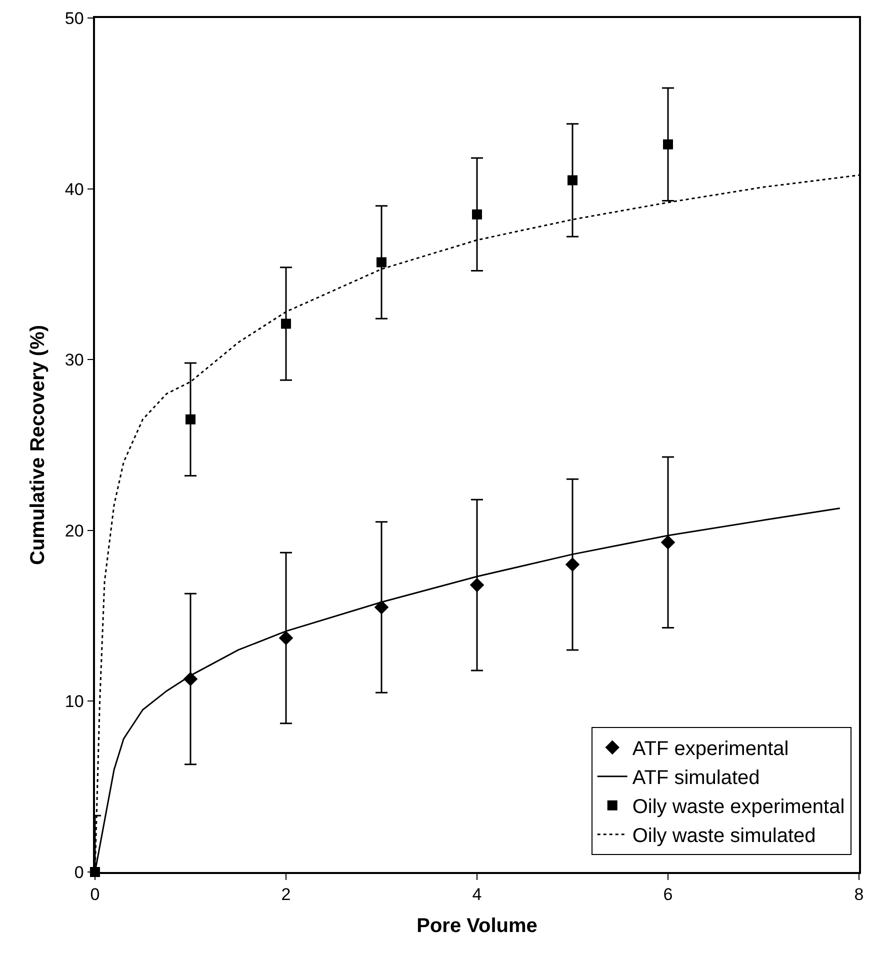 The image size is (873, 954). Describe the element at coordinates (477, 894) in the screenshot. I see `x-tick-label: 4` at that location.